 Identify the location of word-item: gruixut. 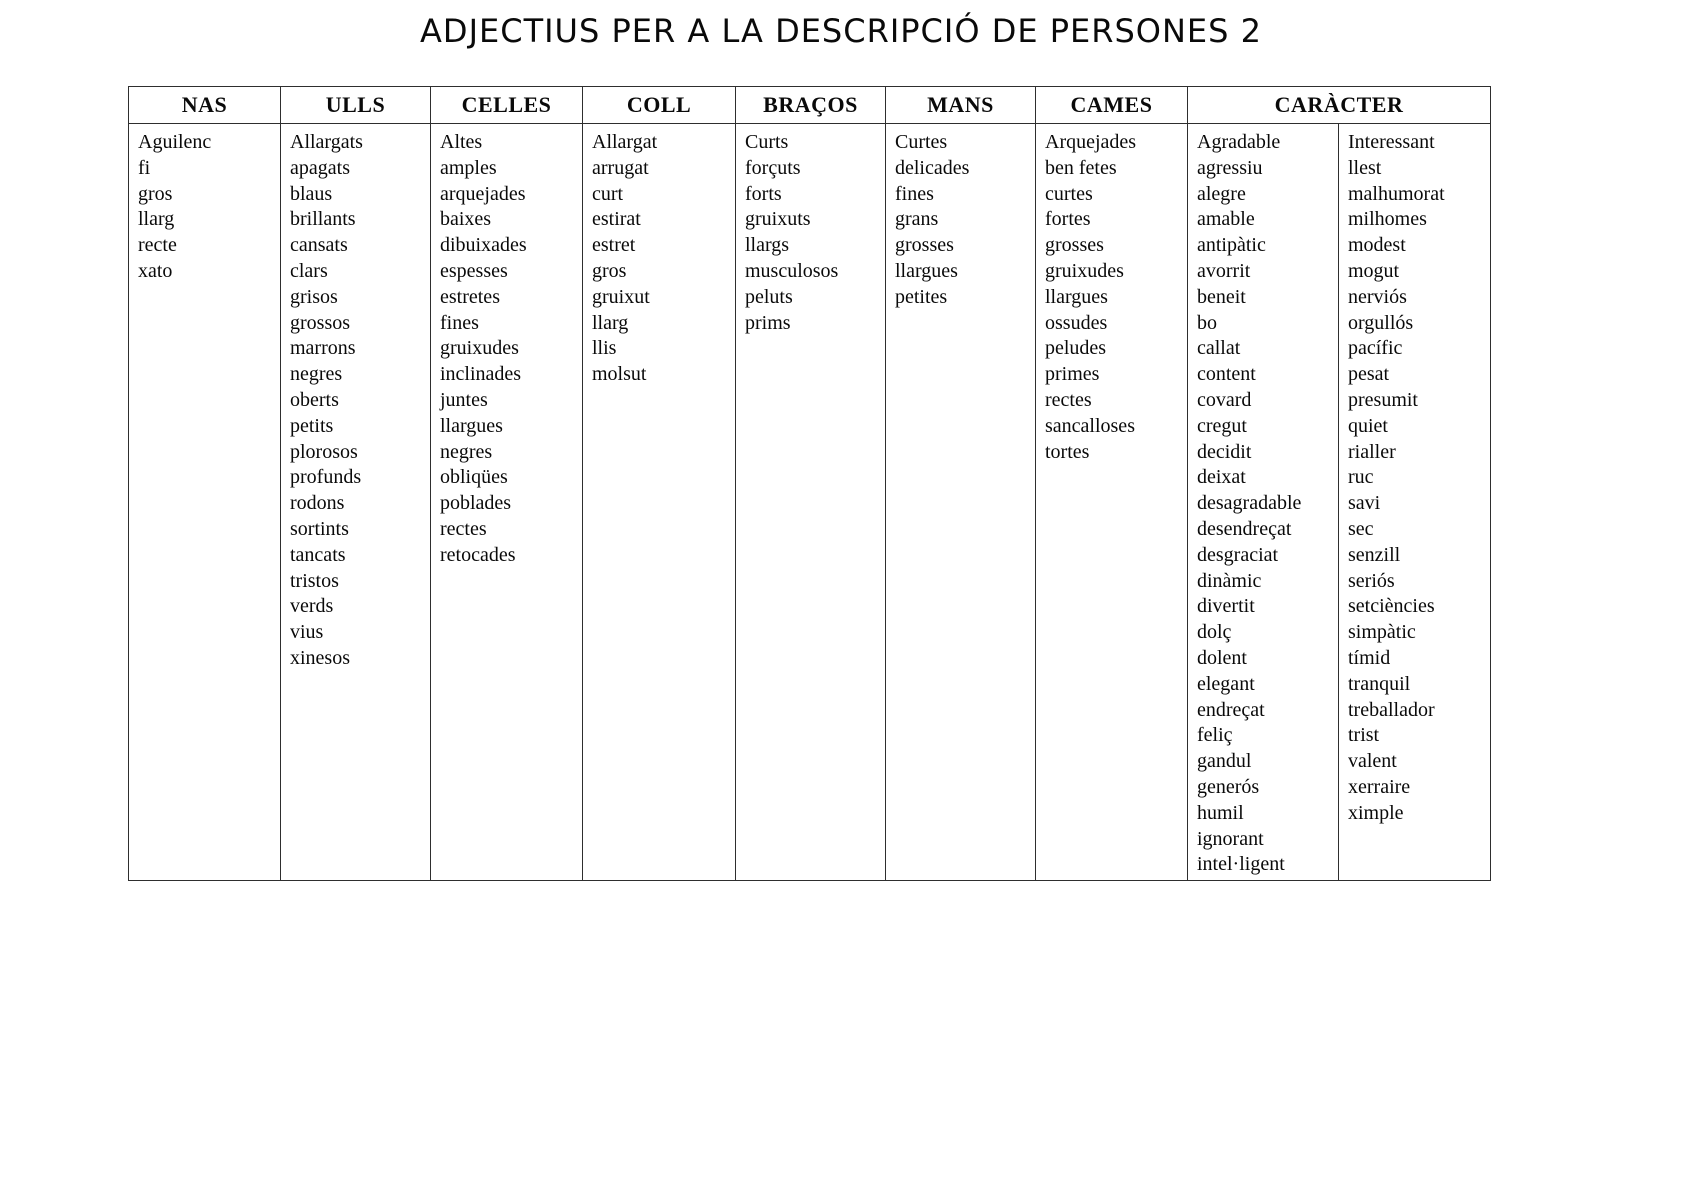
(621, 296).